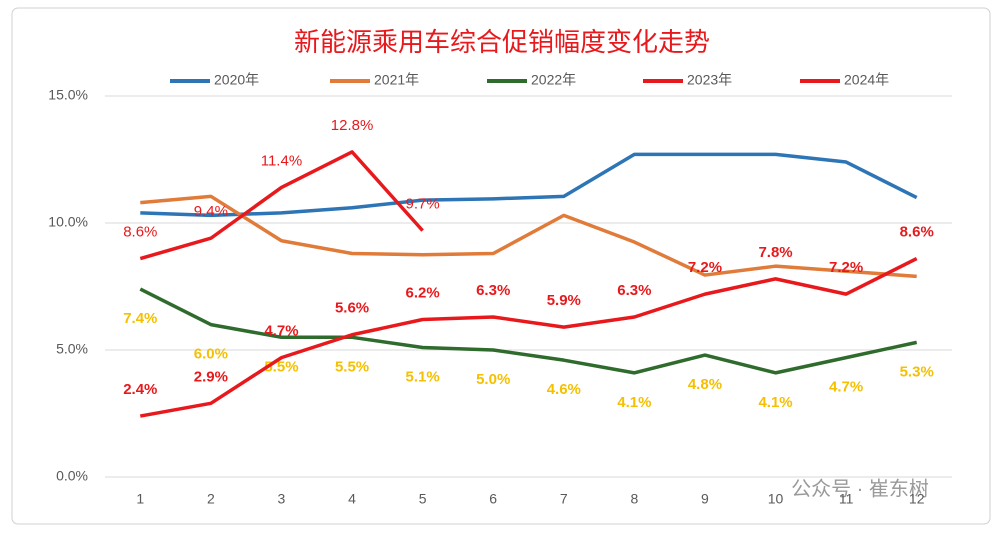 The image size is (1004, 533). I want to click on data-label: 11.4%, so click(281, 160).